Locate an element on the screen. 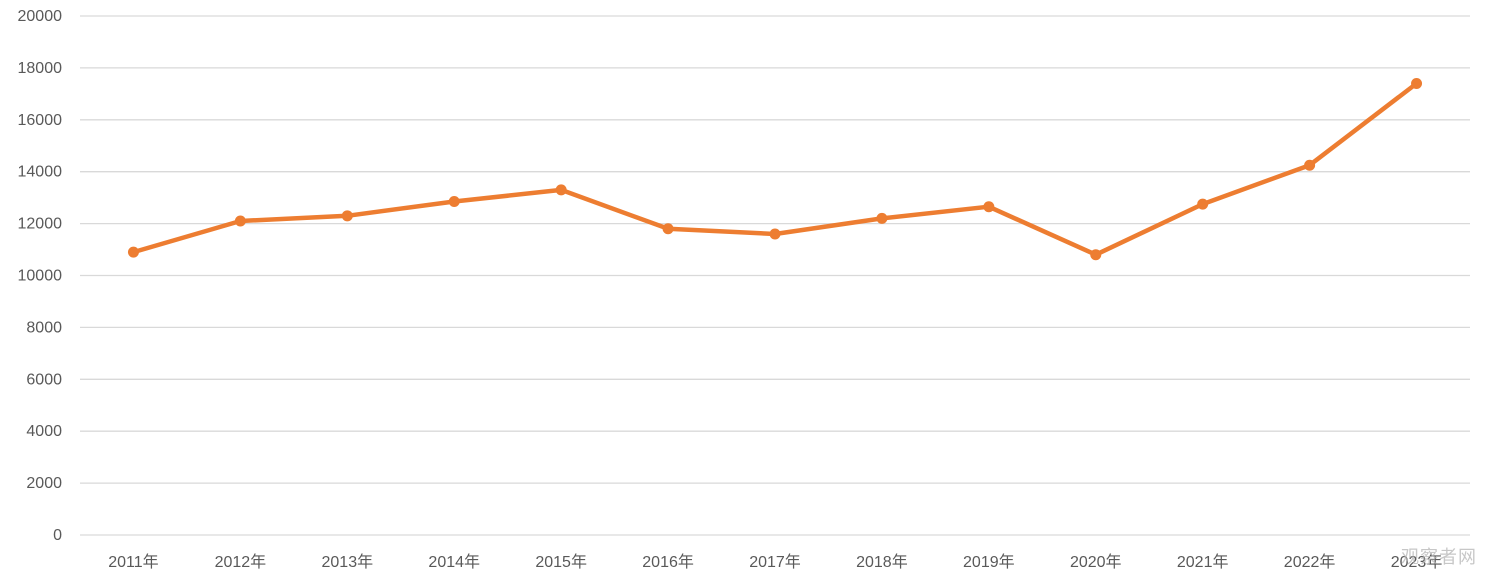  x-tick-label: 2017年 is located at coordinates (775, 562).